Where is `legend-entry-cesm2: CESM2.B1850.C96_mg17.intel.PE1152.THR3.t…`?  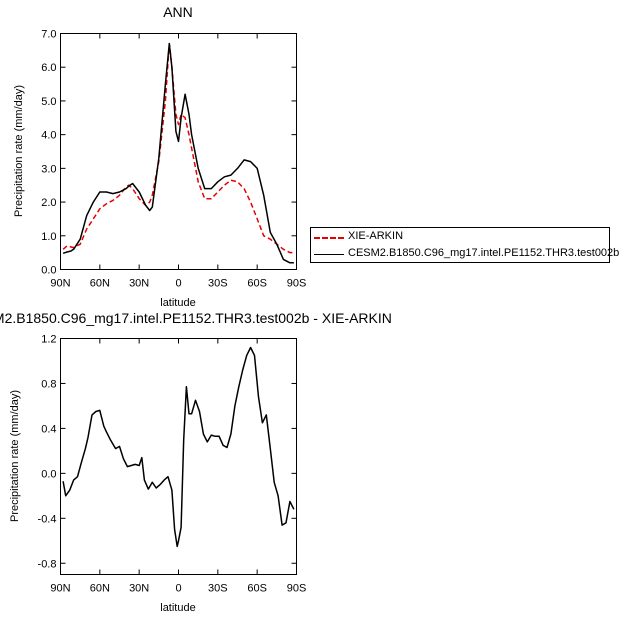 legend-entry-cesm2: CESM2.B1850.C96_mg17.intel.PE1152.THR3.t… is located at coordinates (465, 254).